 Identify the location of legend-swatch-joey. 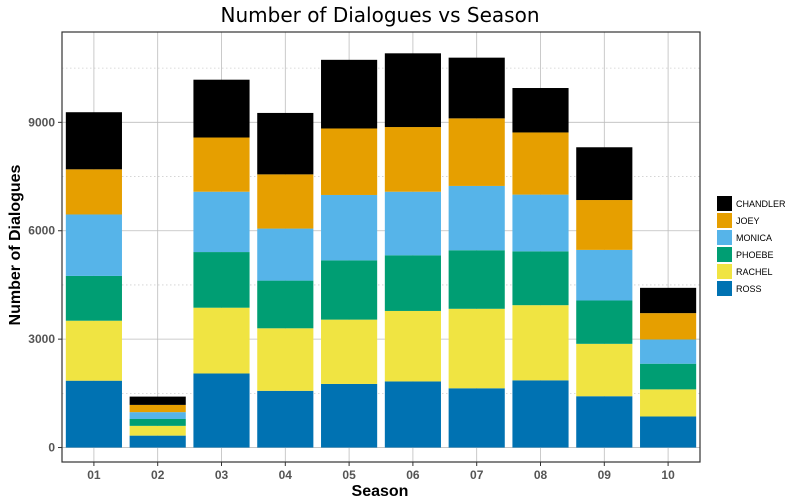
(724, 220).